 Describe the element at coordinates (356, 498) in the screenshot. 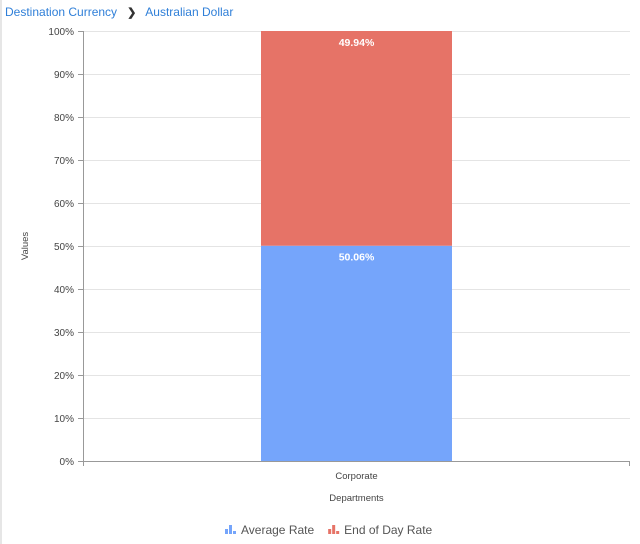

I see `x-axis-title: Departments` at that location.